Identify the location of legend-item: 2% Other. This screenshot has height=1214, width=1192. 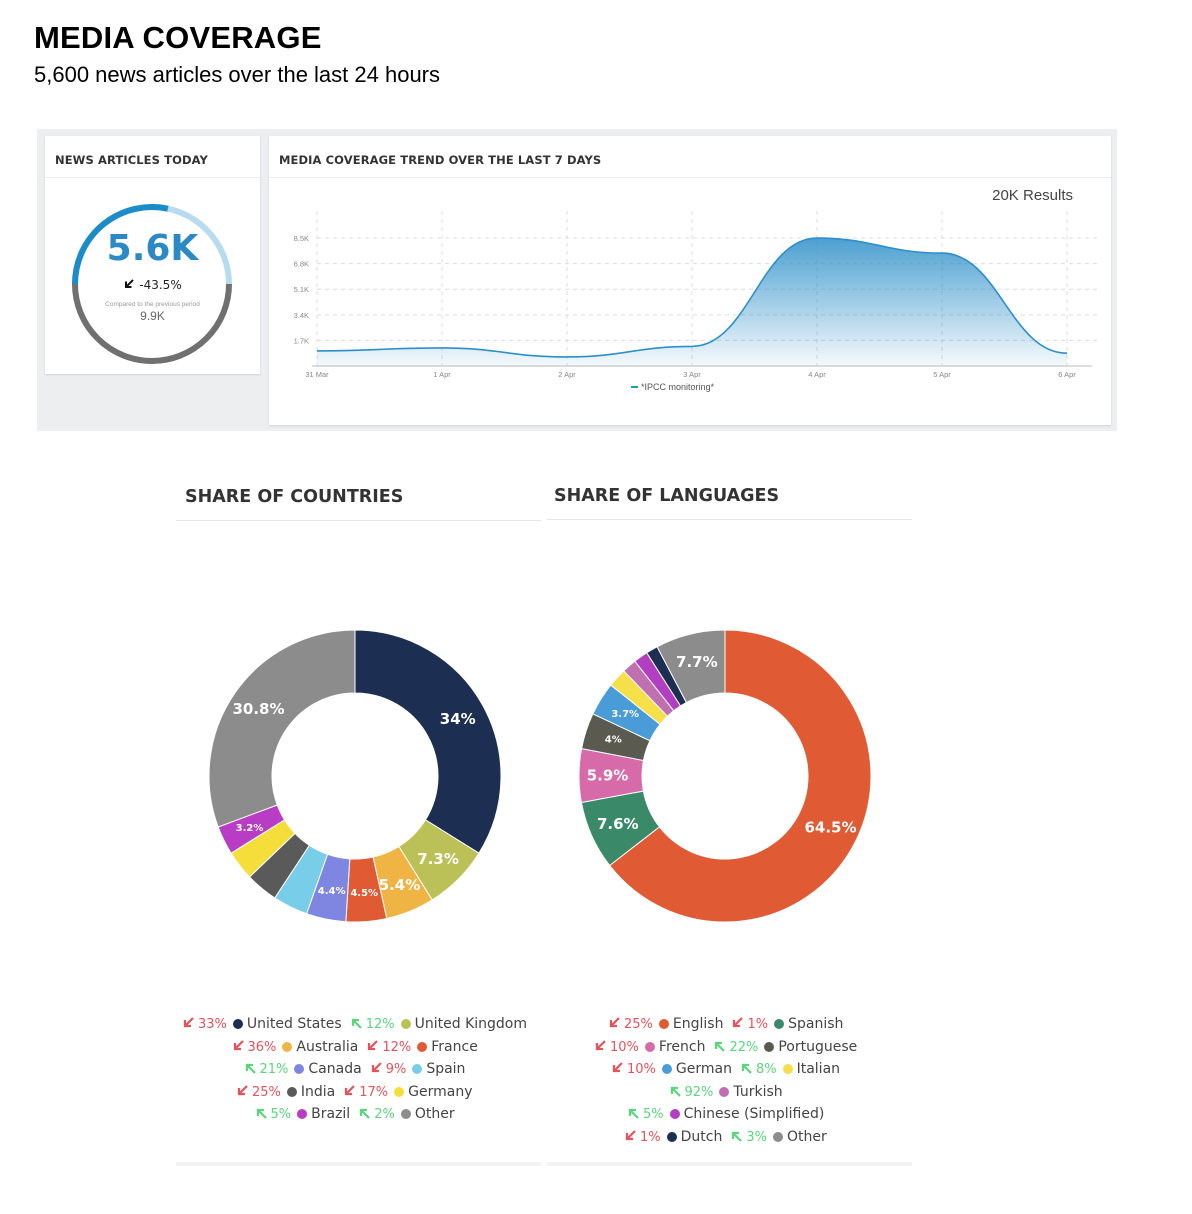
(406, 1114).